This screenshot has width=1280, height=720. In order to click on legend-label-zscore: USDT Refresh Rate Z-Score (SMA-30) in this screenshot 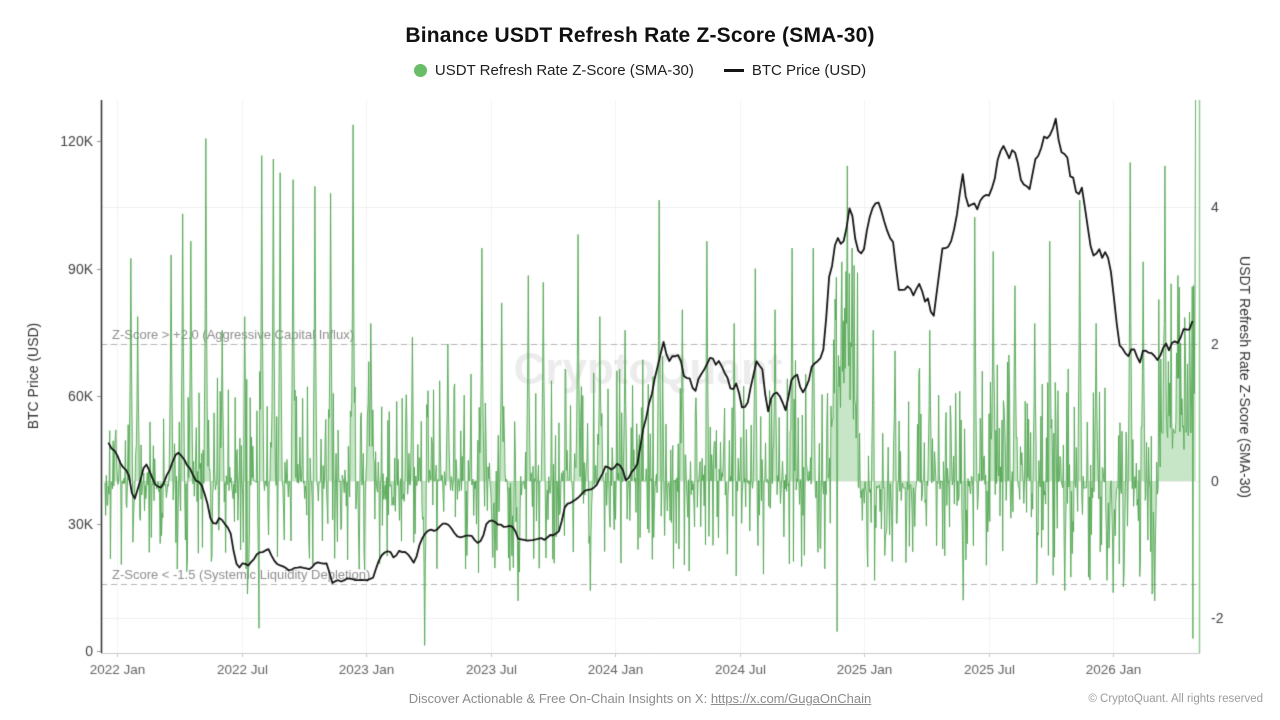, I will do `click(564, 70)`.